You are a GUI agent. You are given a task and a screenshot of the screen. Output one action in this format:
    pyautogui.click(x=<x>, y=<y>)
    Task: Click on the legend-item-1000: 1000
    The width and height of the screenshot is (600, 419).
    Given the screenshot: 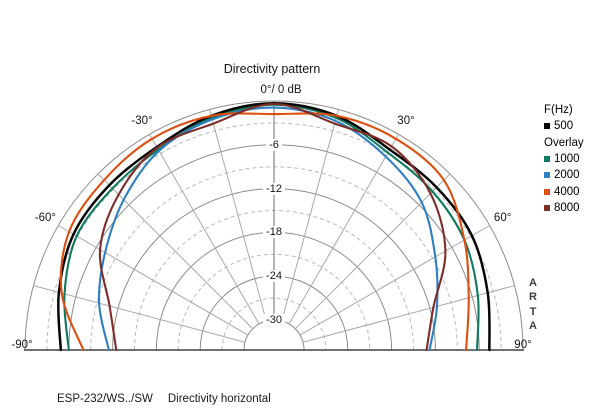 What is the action you would take?
    pyautogui.click(x=564, y=159)
    